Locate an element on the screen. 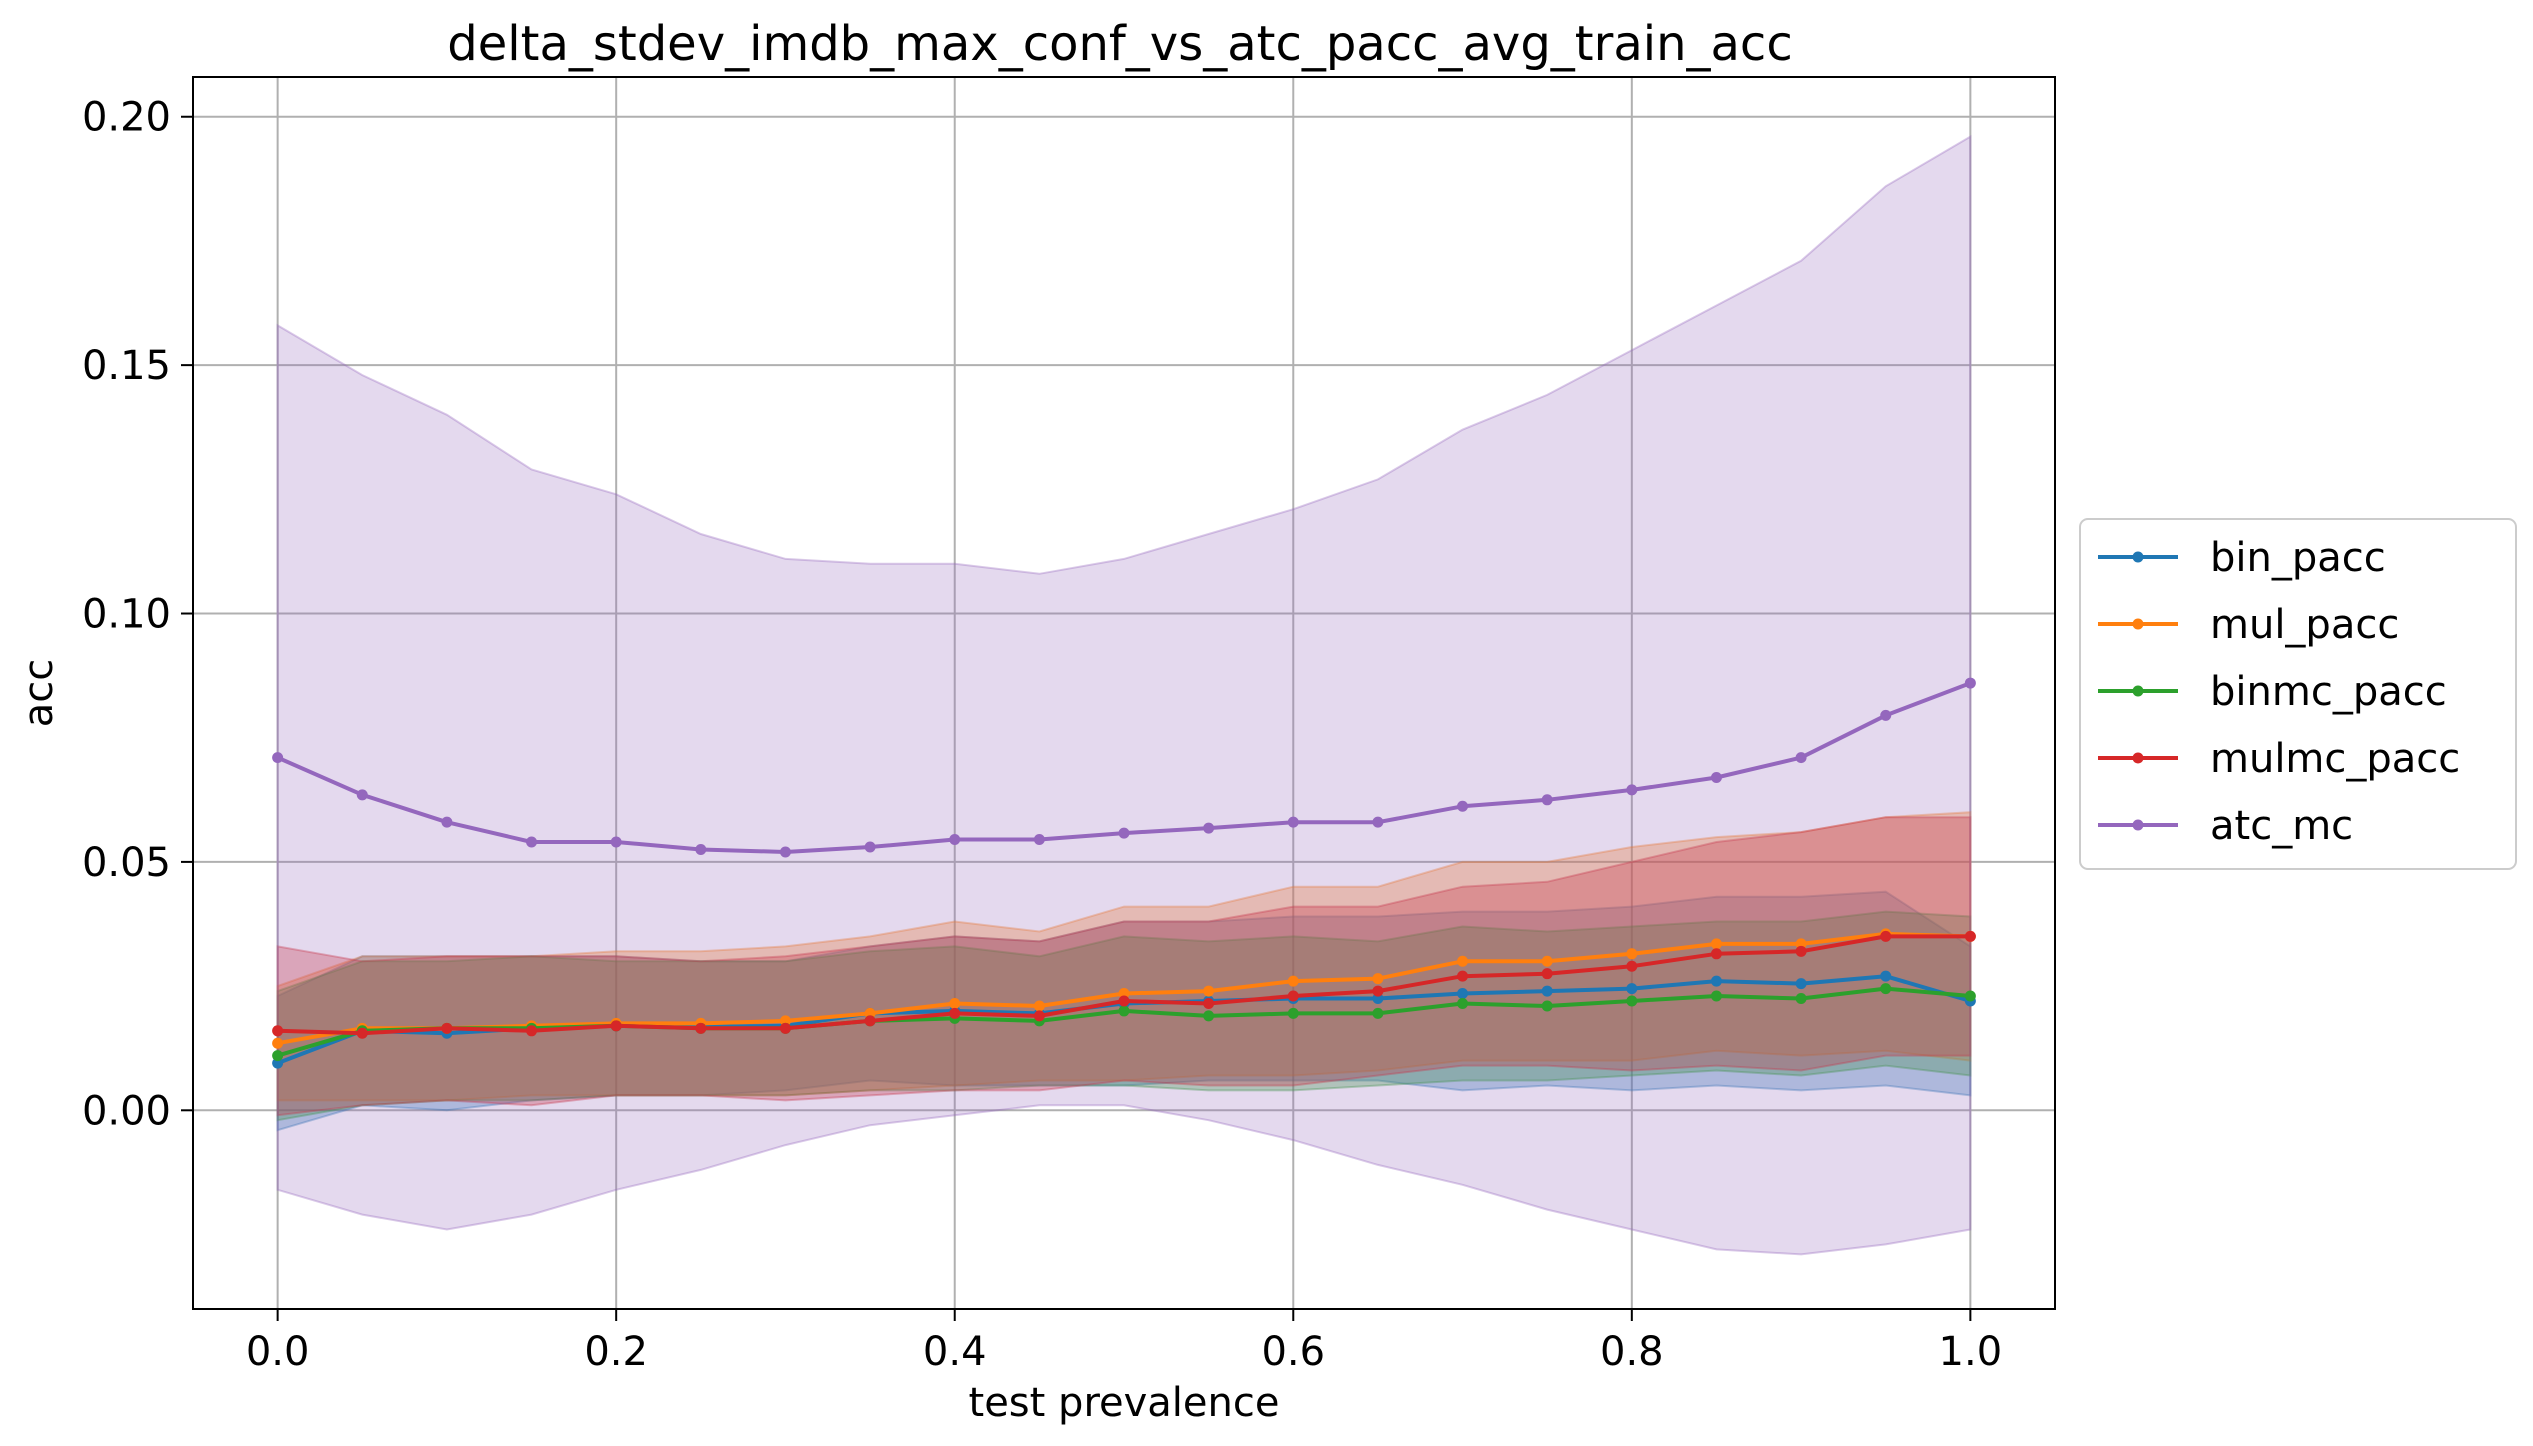 Image resolution: width=2533 pixels, height=1446 pixels. legend-label: mulmc_pacc is located at coordinates (2335, 759).